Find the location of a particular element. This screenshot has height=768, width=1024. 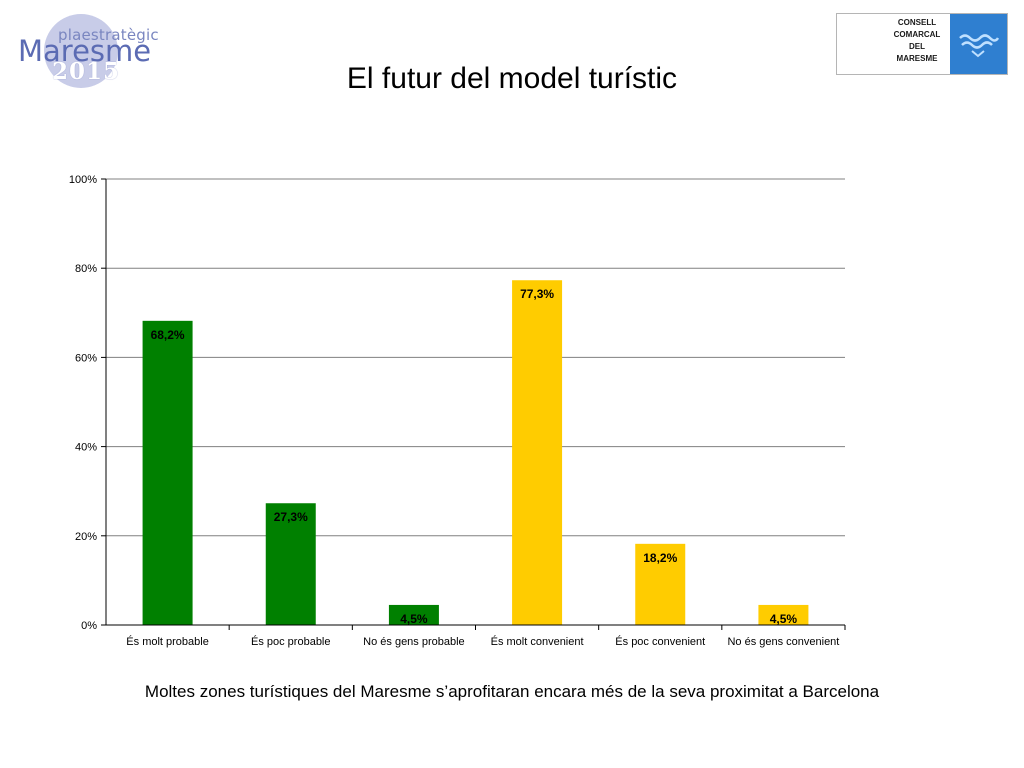

logo-right-line1: CONSELL is located at coordinates (917, 22).